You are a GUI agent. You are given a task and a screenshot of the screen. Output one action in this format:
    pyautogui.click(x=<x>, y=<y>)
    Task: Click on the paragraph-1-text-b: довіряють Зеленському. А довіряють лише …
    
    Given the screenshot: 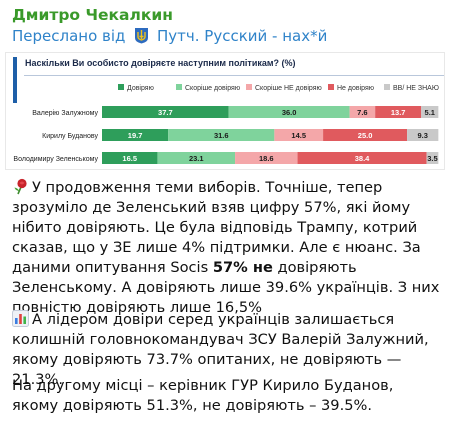 What is the action you would take?
    pyautogui.click(x=226, y=287)
    